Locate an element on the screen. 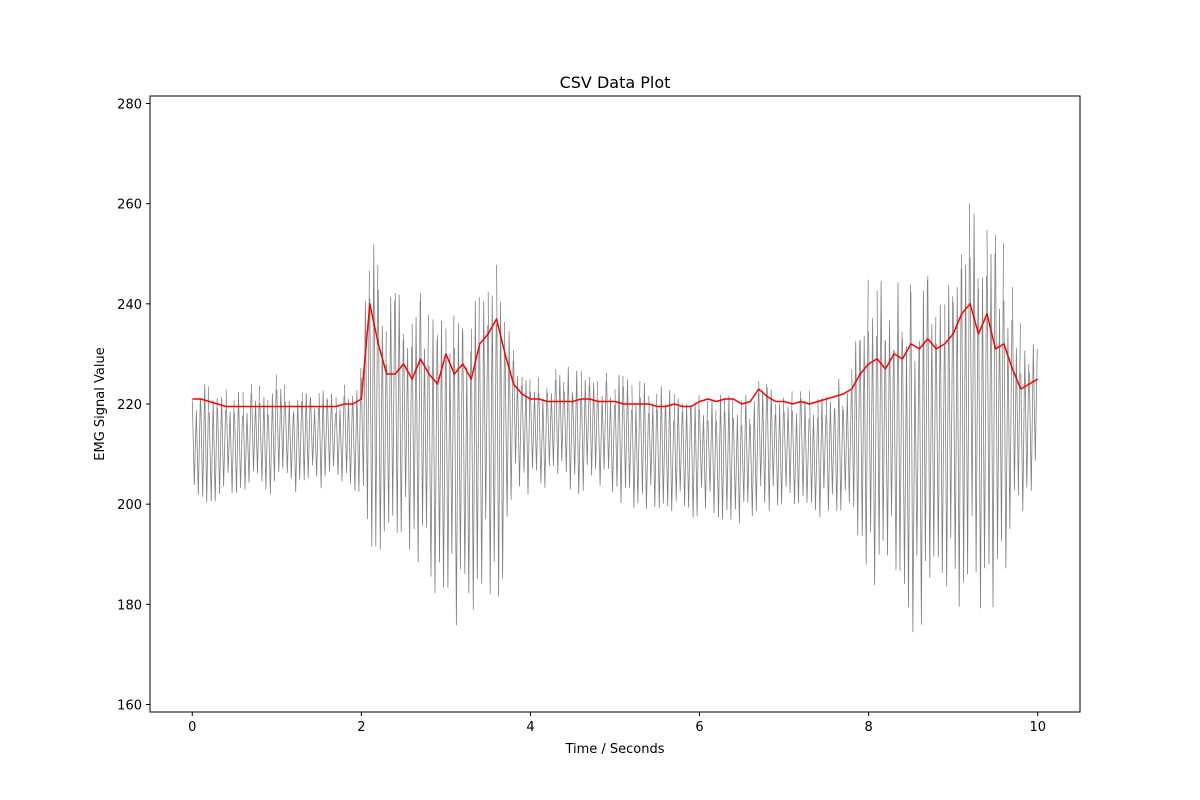 The width and height of the screenshot is (1200, 800). y-axis-ticks: 160 180 200 220 240 260 280 is located at coordinates (133, 405).